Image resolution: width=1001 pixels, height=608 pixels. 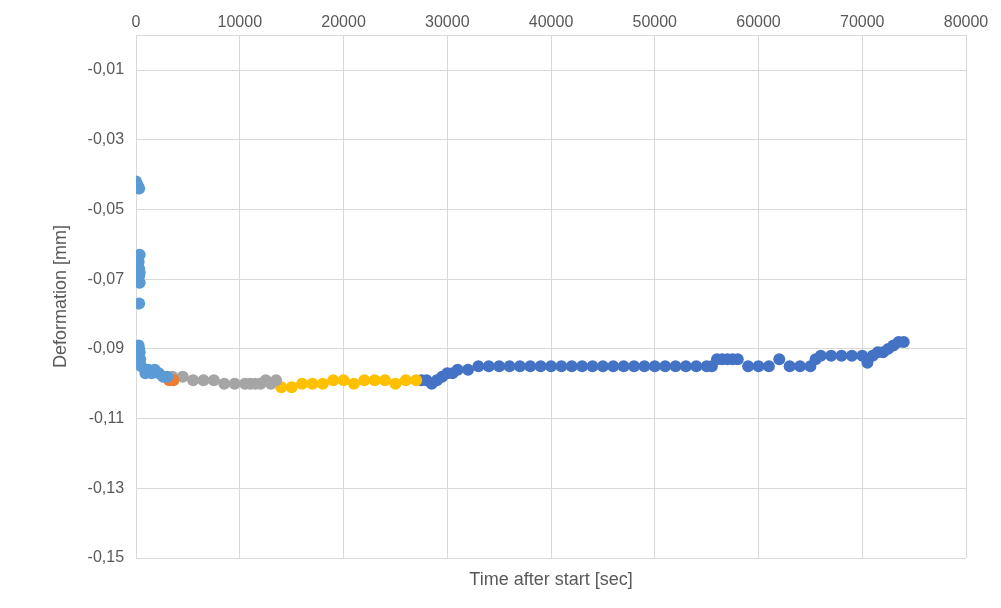 What do you see at coordinates (136, 22) in the screenshot?
I see `x-tick-label: 0` at bounding box center [136, 22].